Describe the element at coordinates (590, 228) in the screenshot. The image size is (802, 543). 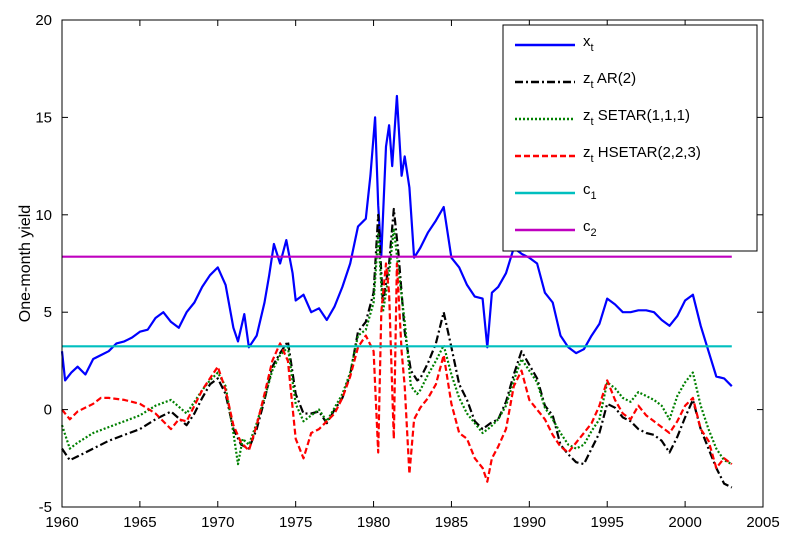
I see `legend-label-5: c2` at that location.